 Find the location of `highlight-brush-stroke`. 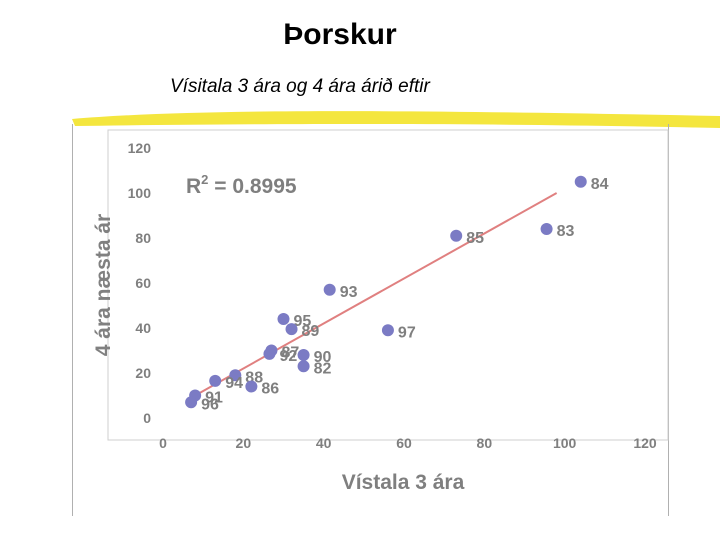

highlight-brush-stroke is located at coordinates (396, 119).